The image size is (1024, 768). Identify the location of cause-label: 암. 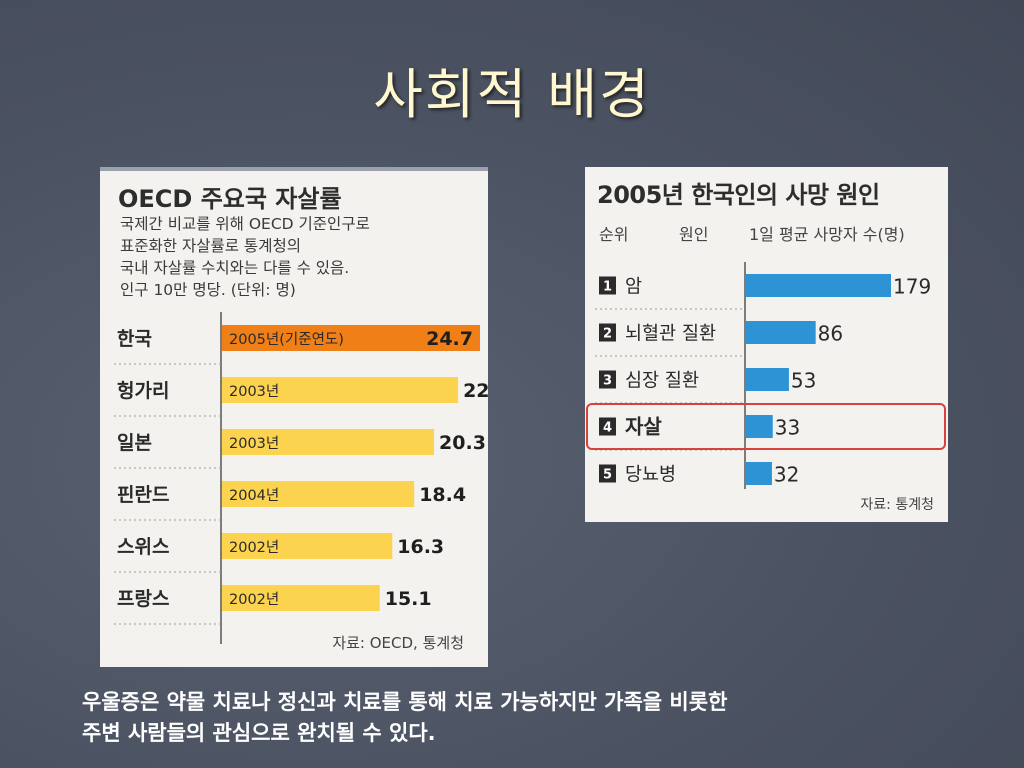
(633, 287).